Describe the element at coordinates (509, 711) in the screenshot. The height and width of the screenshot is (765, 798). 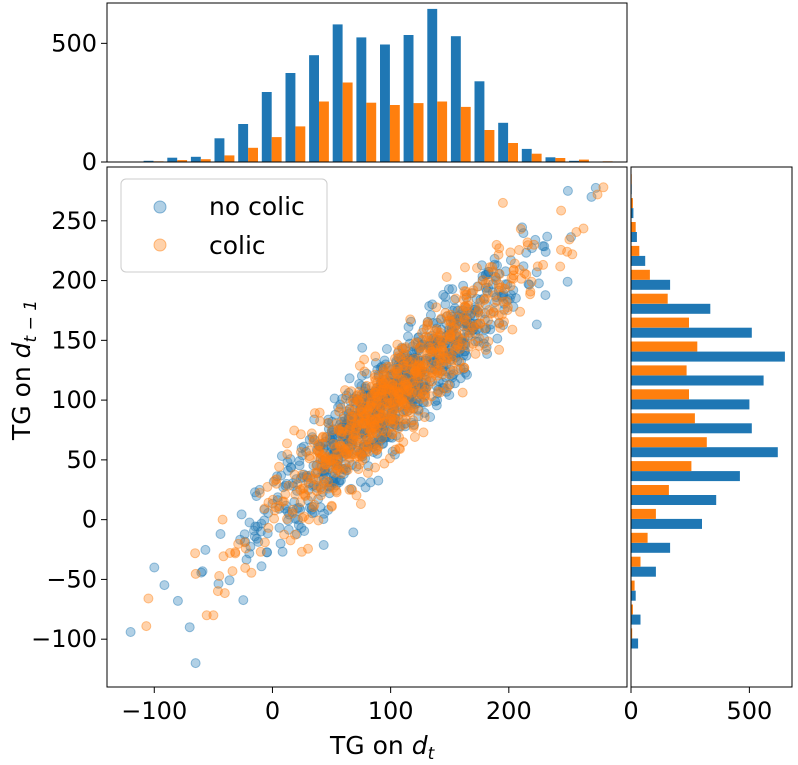
I see `x-tick-label: 200` at that location.